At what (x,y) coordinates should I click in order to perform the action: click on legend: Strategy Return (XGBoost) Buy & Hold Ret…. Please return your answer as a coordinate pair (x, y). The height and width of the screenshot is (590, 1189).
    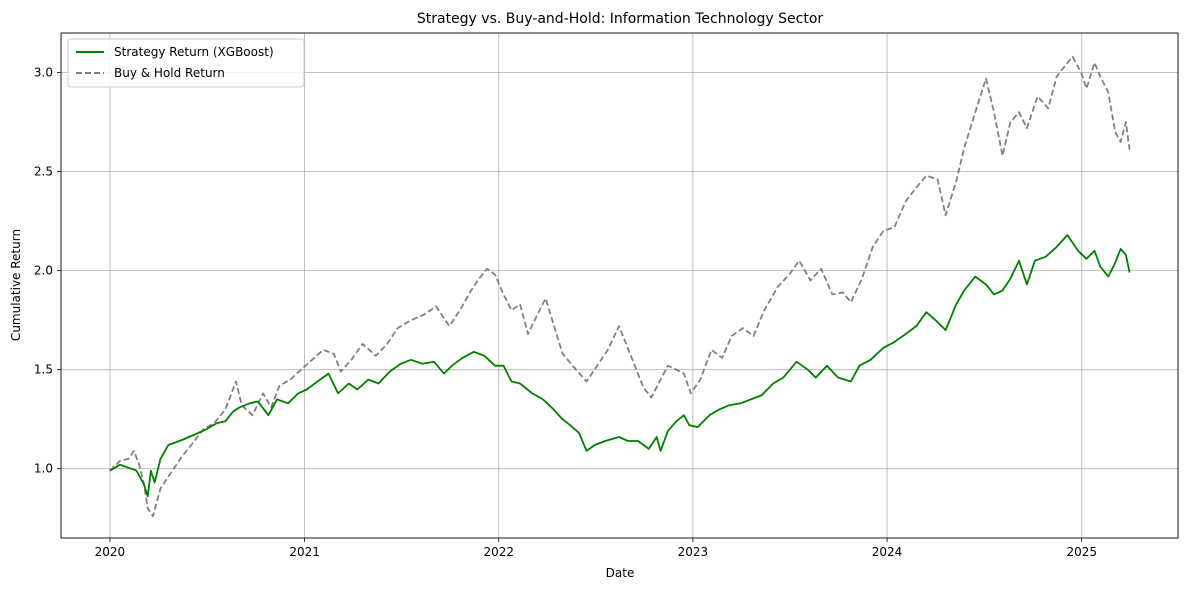
    Looking at the image, I should click on (186, 63).